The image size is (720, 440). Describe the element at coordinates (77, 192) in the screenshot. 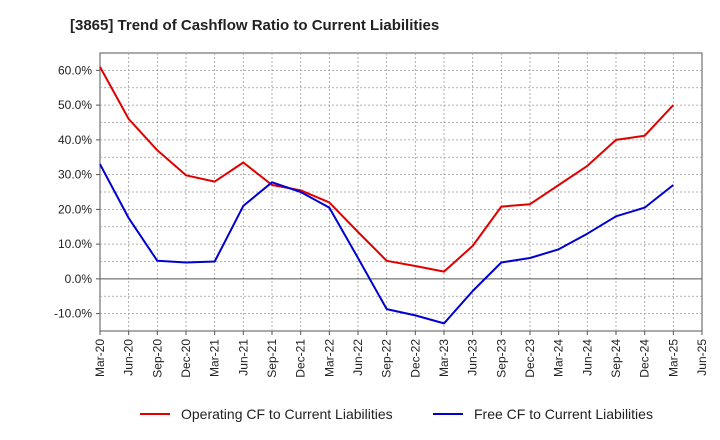

I see `y-axis-ticks: -10.0% 0.0% 10.0% 20.0% 30.0% 40.0% 50.0% 60.0%` at that location.